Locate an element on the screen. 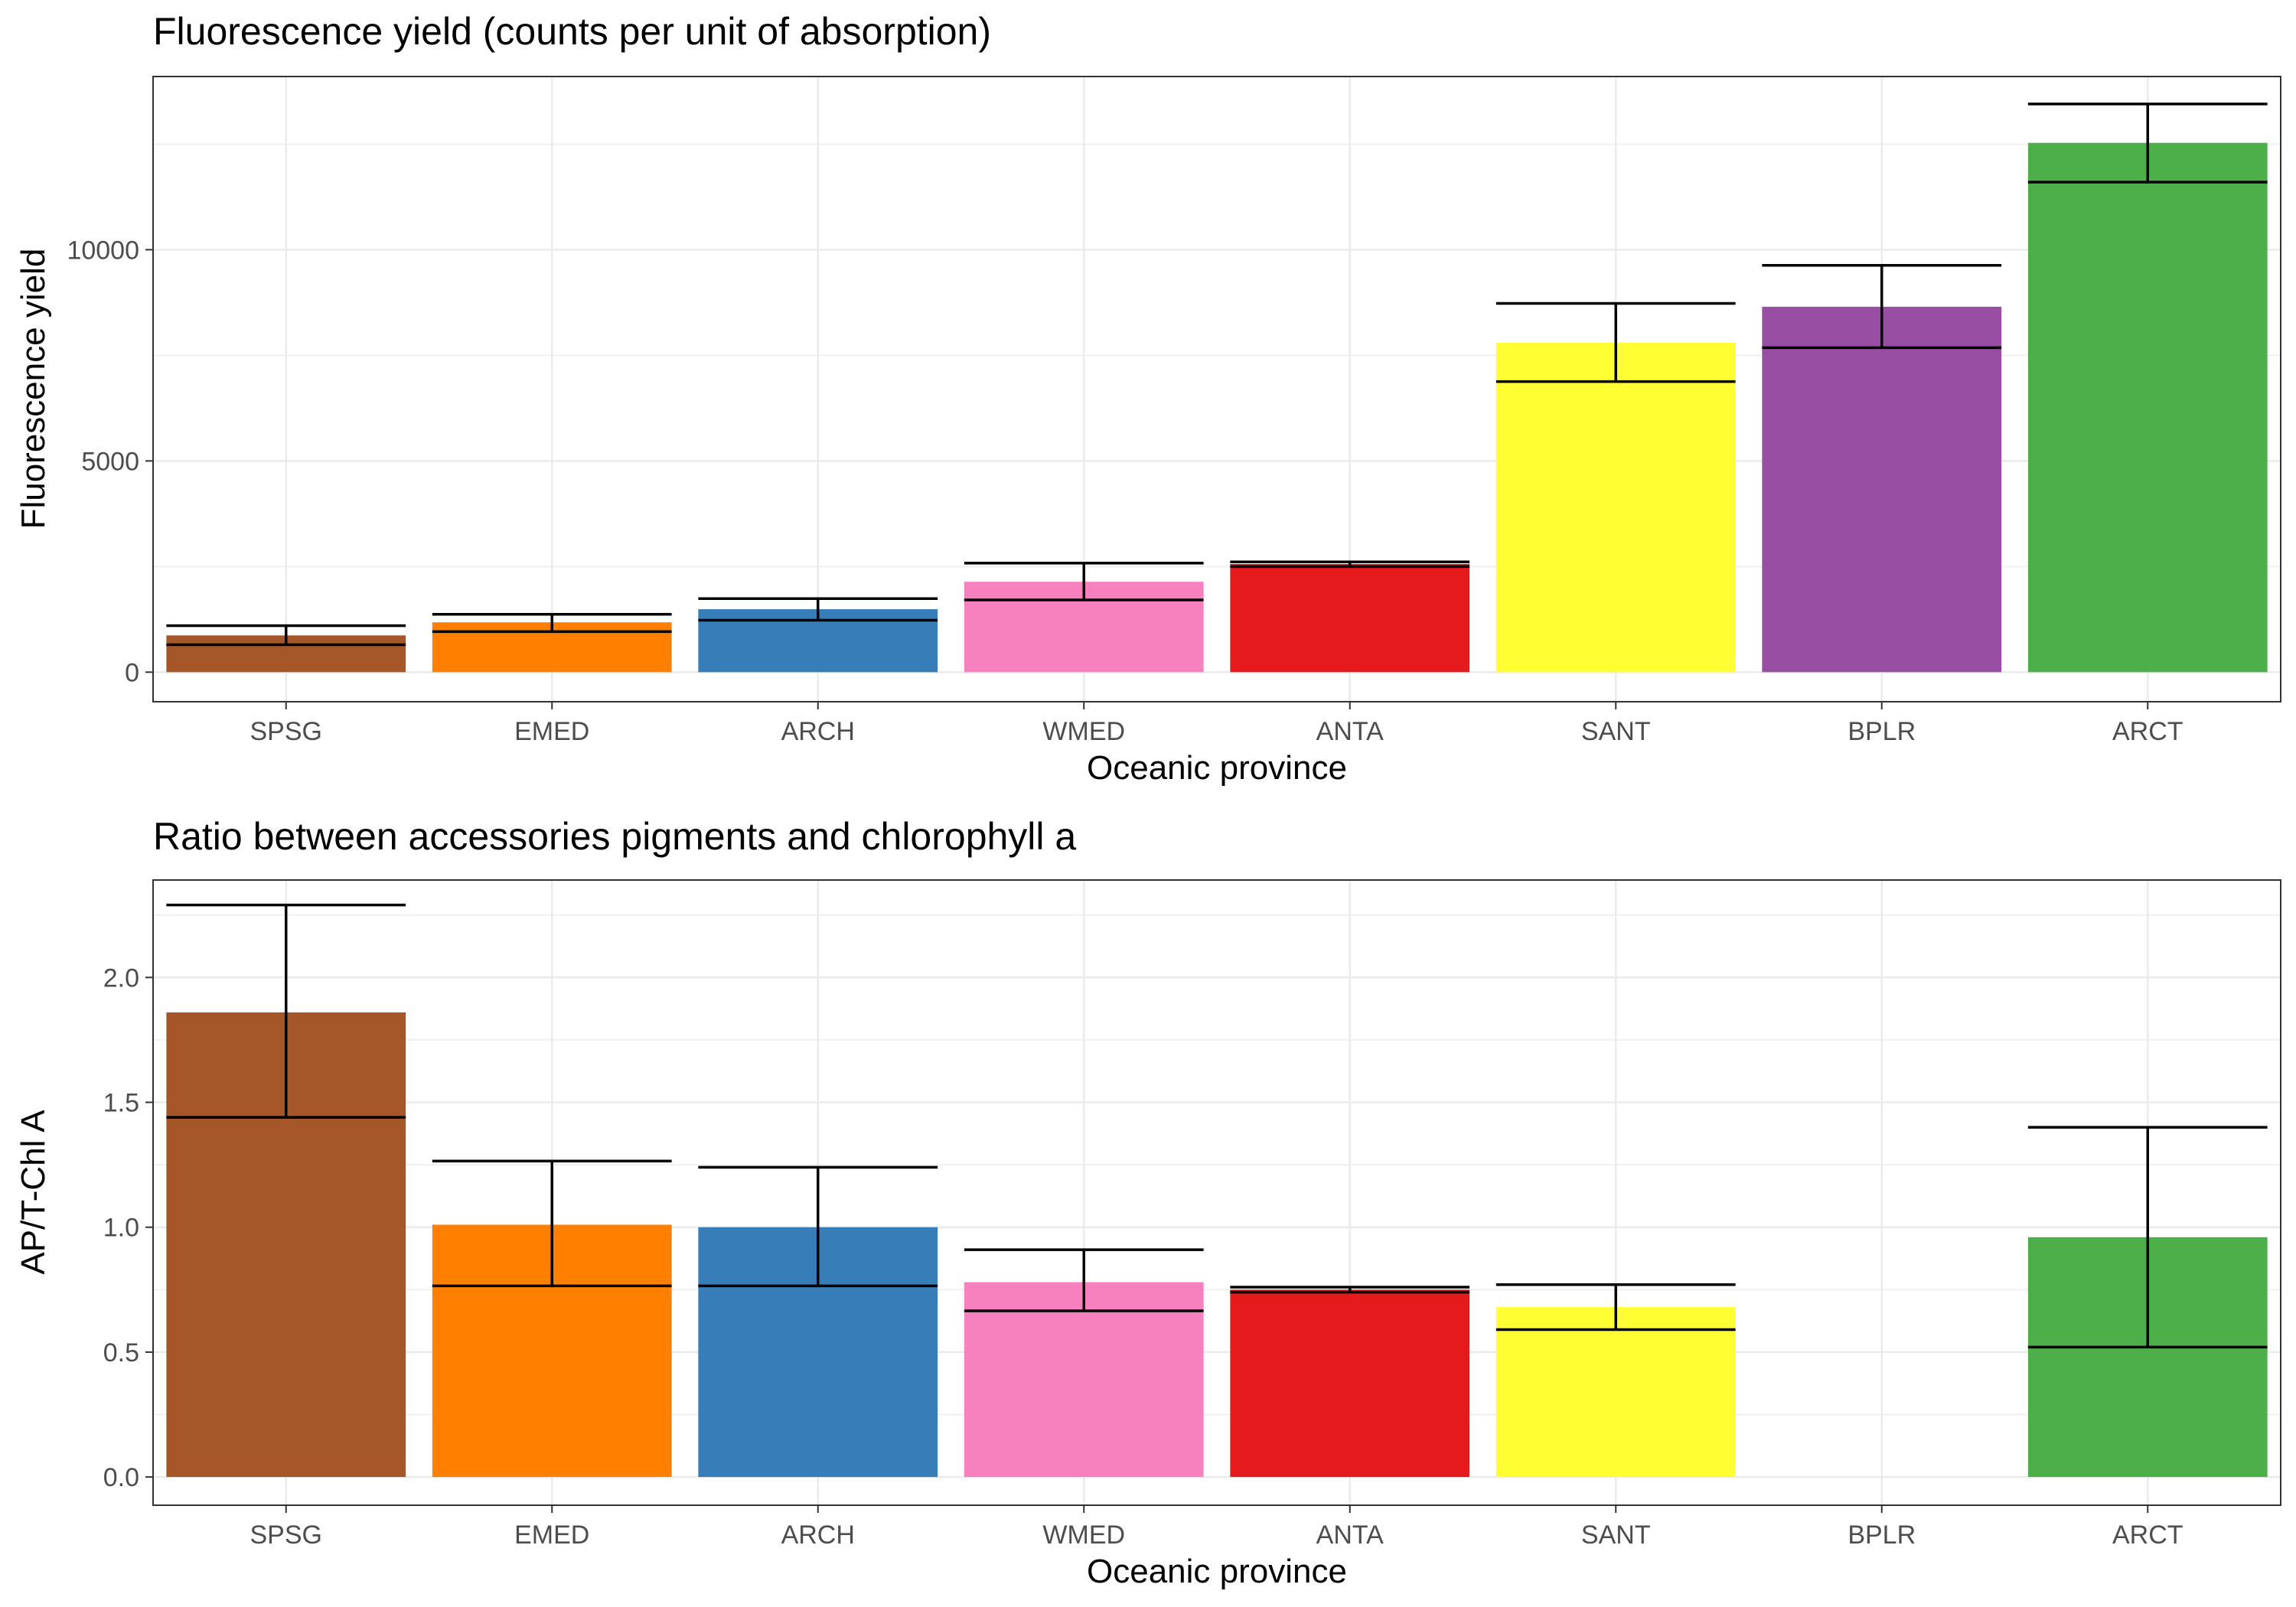 This screenshot has height=1607, width=2296. y-tick-label: 5000 is located at coordinates (110, 461).